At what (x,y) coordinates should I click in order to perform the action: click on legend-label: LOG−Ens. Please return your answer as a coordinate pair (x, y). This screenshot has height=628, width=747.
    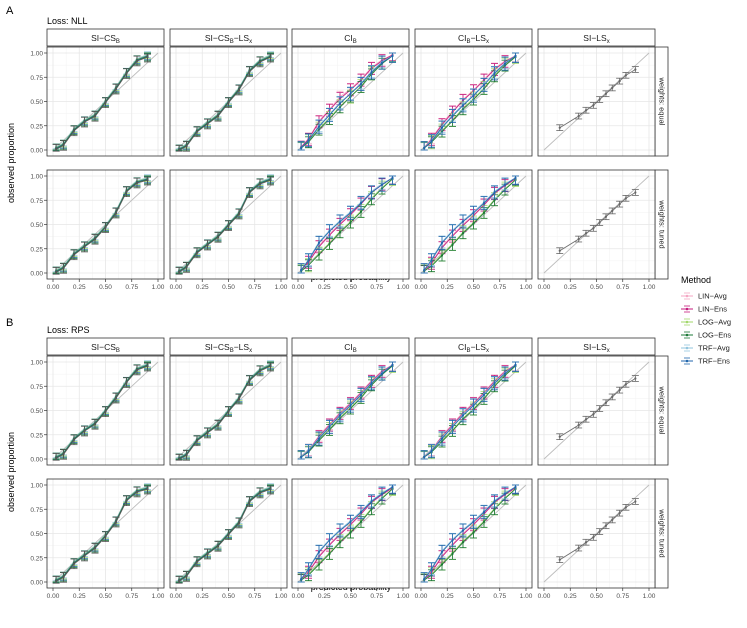
    Looking at the image, I should click on (714, 335).